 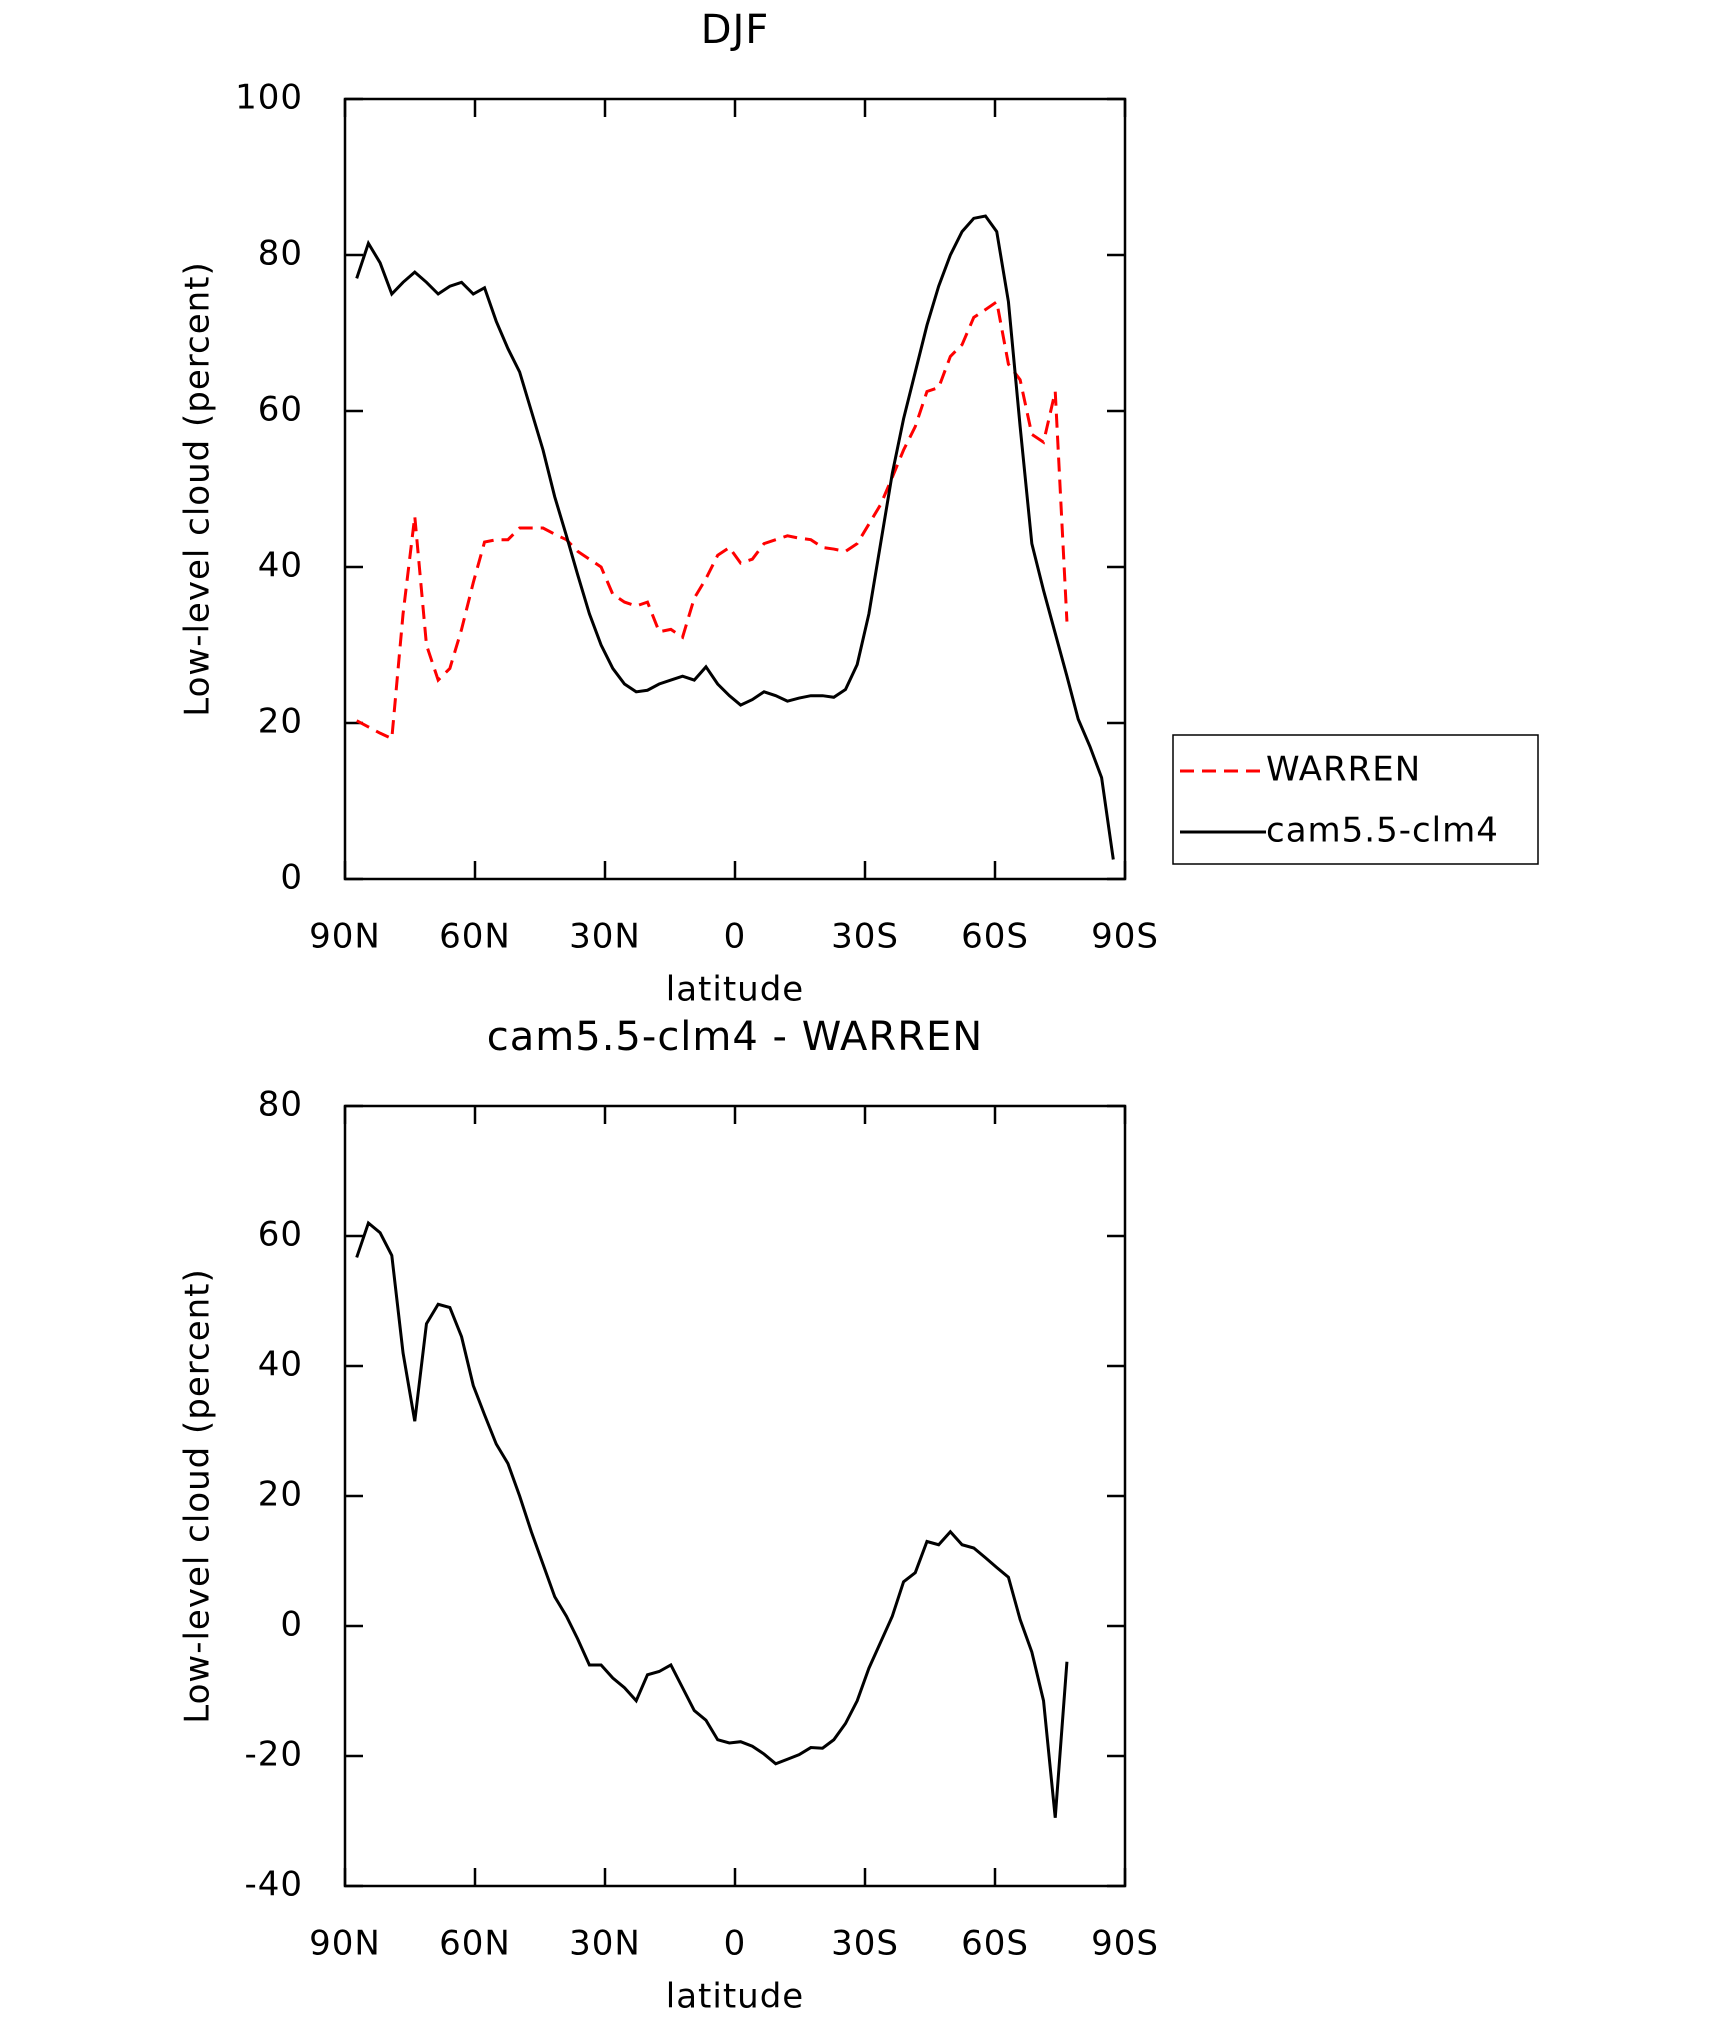 What do you see at coordinates (735, 1037) in the screenshot?
I see `chart-title: cam5.5-clm4 - WARREN` at bounding box center [735, 1037].